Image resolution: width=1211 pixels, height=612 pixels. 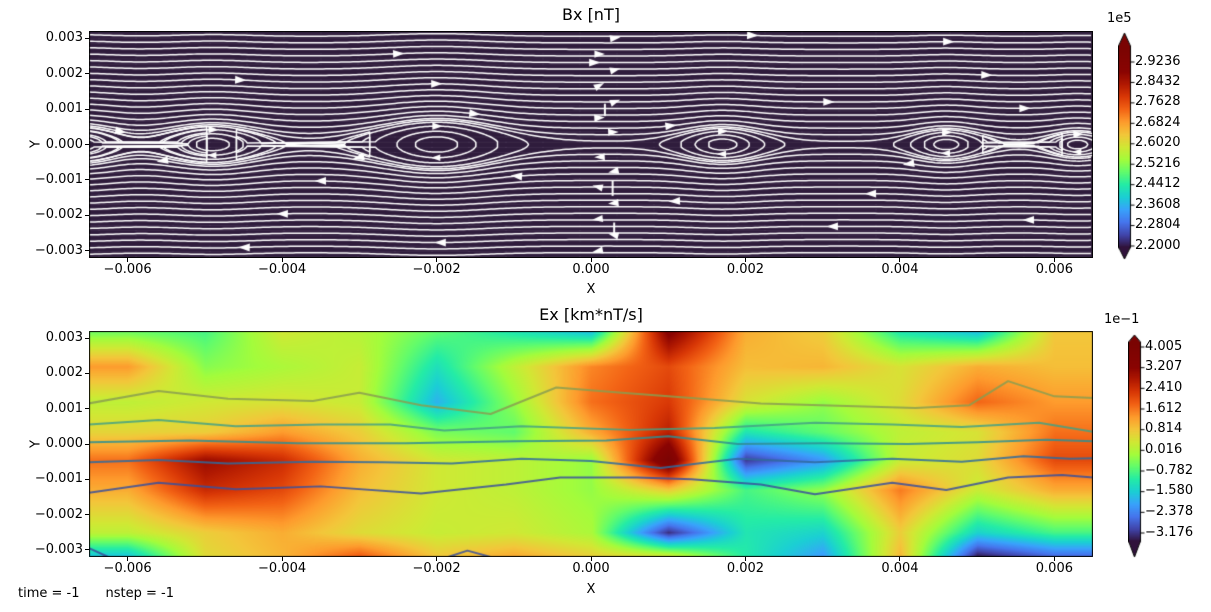 What do you see at coordinates (1164, 387) in the screenshot?
I see `ex-colorbar-tick-label: 2.410` at bounding box center [1164, 387].